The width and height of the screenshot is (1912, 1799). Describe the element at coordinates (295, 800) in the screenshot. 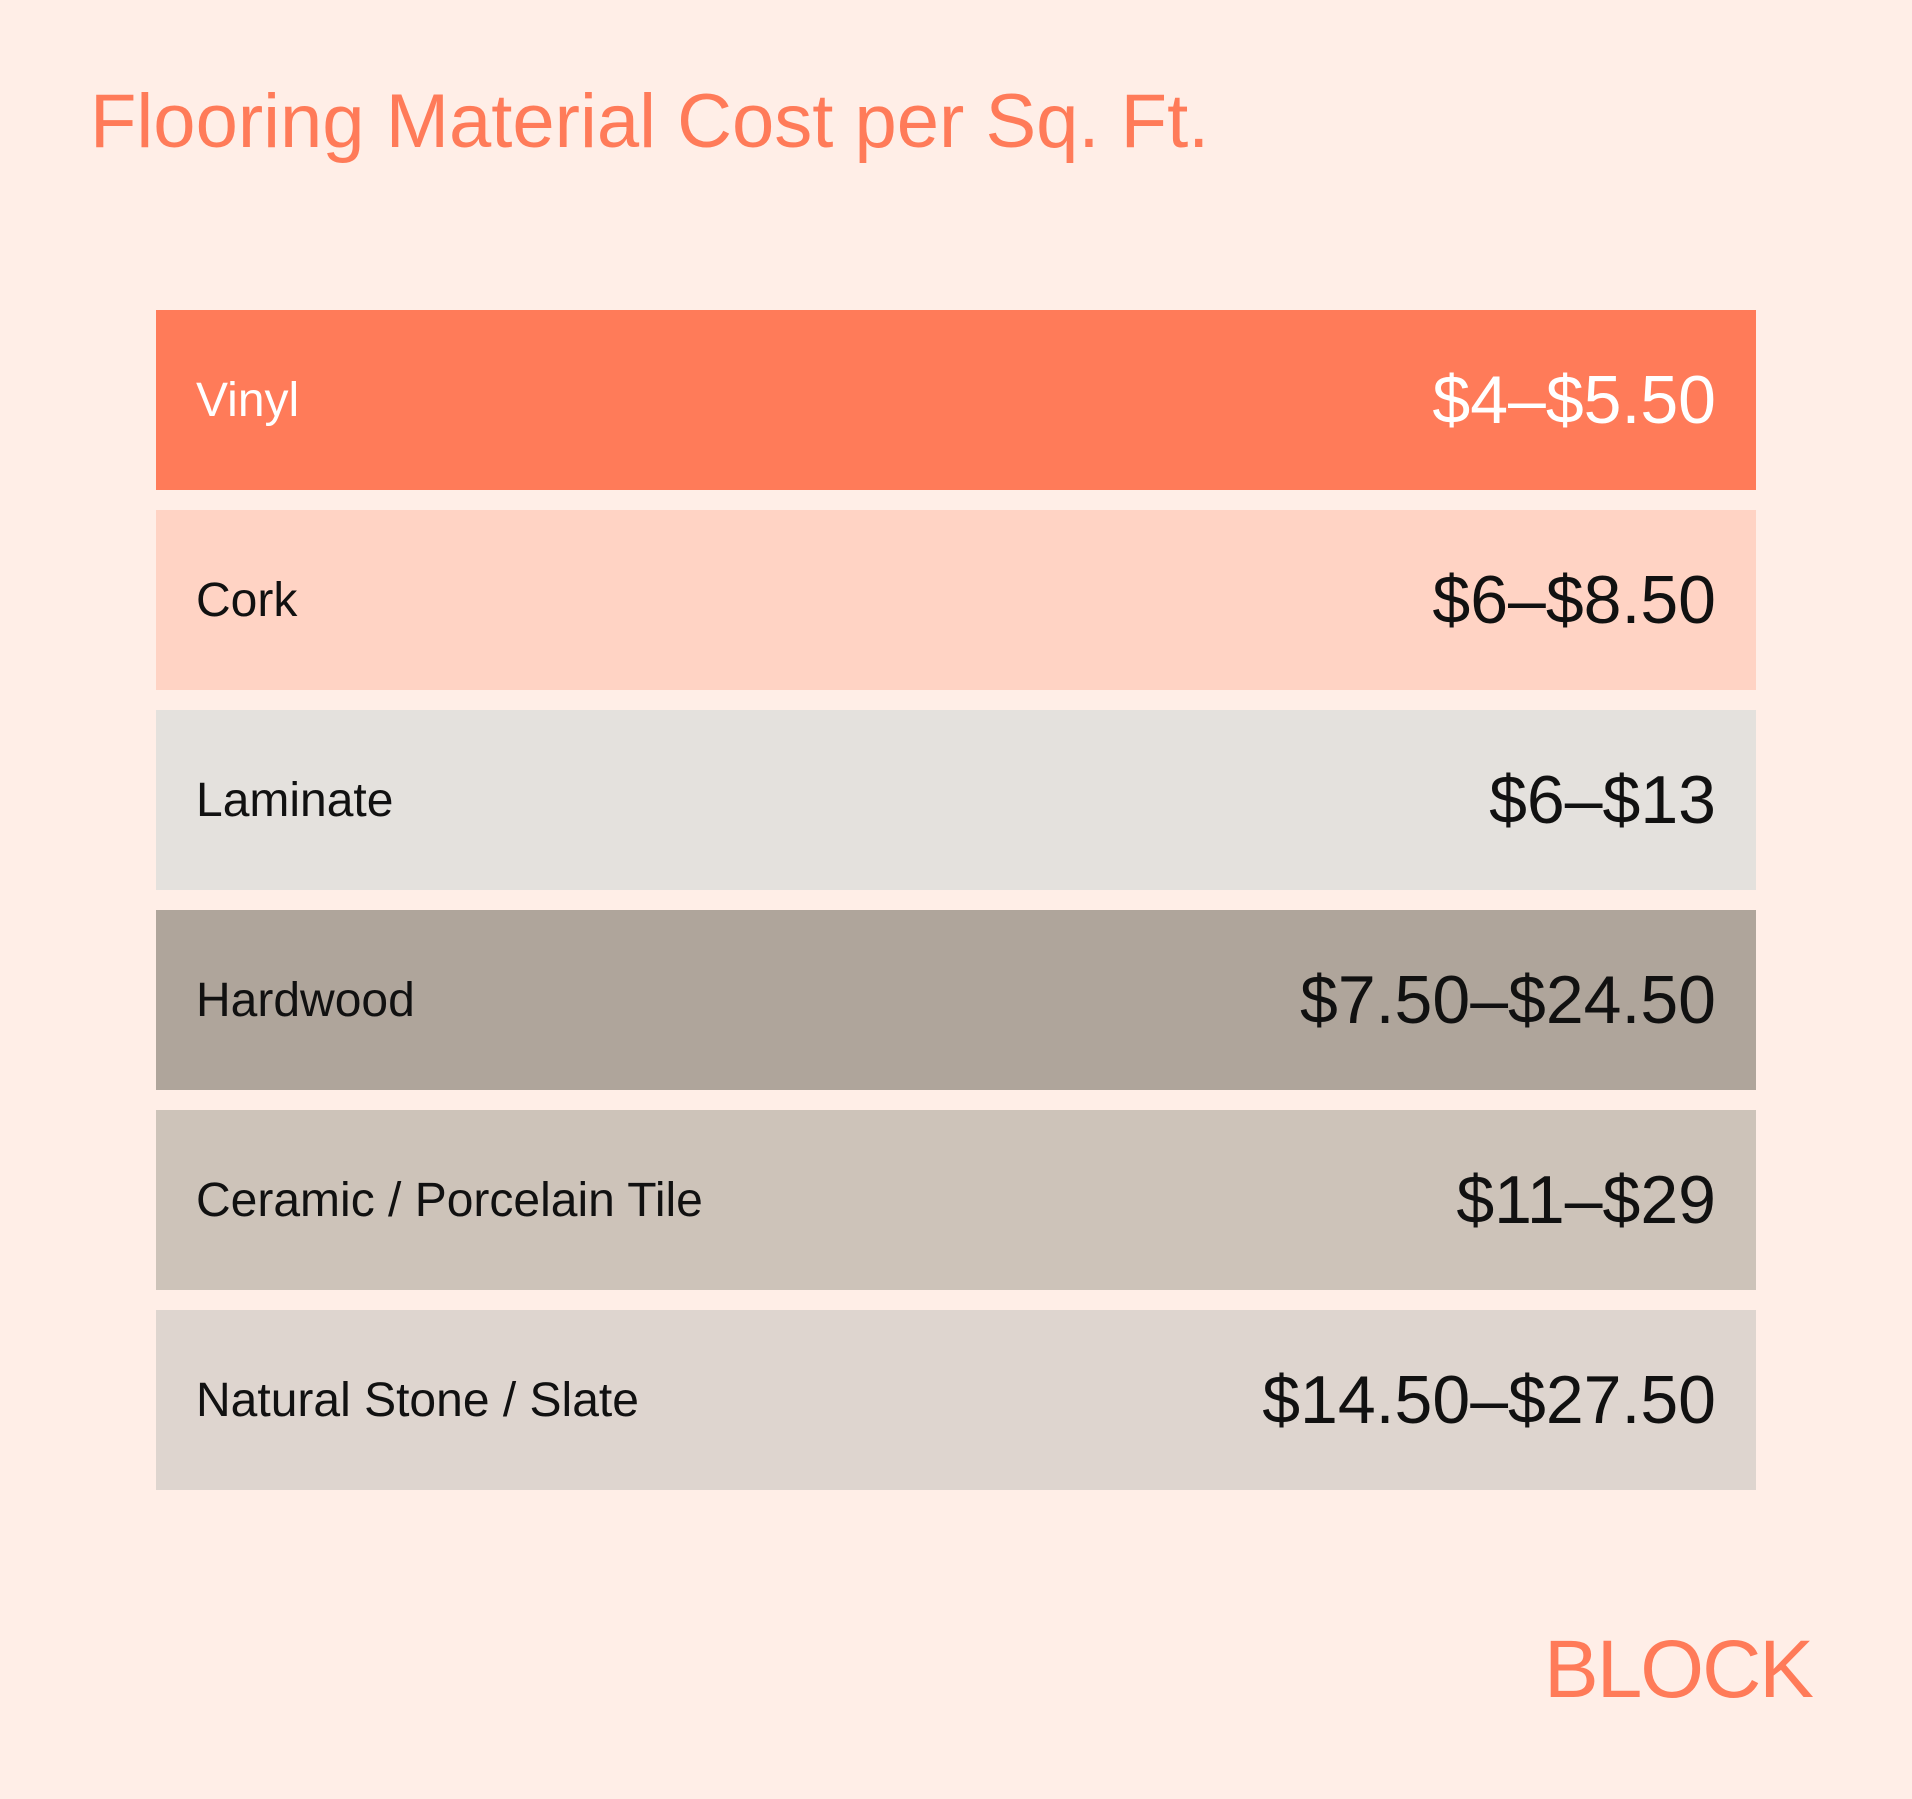

I see `material-label: Laminate` at that location.